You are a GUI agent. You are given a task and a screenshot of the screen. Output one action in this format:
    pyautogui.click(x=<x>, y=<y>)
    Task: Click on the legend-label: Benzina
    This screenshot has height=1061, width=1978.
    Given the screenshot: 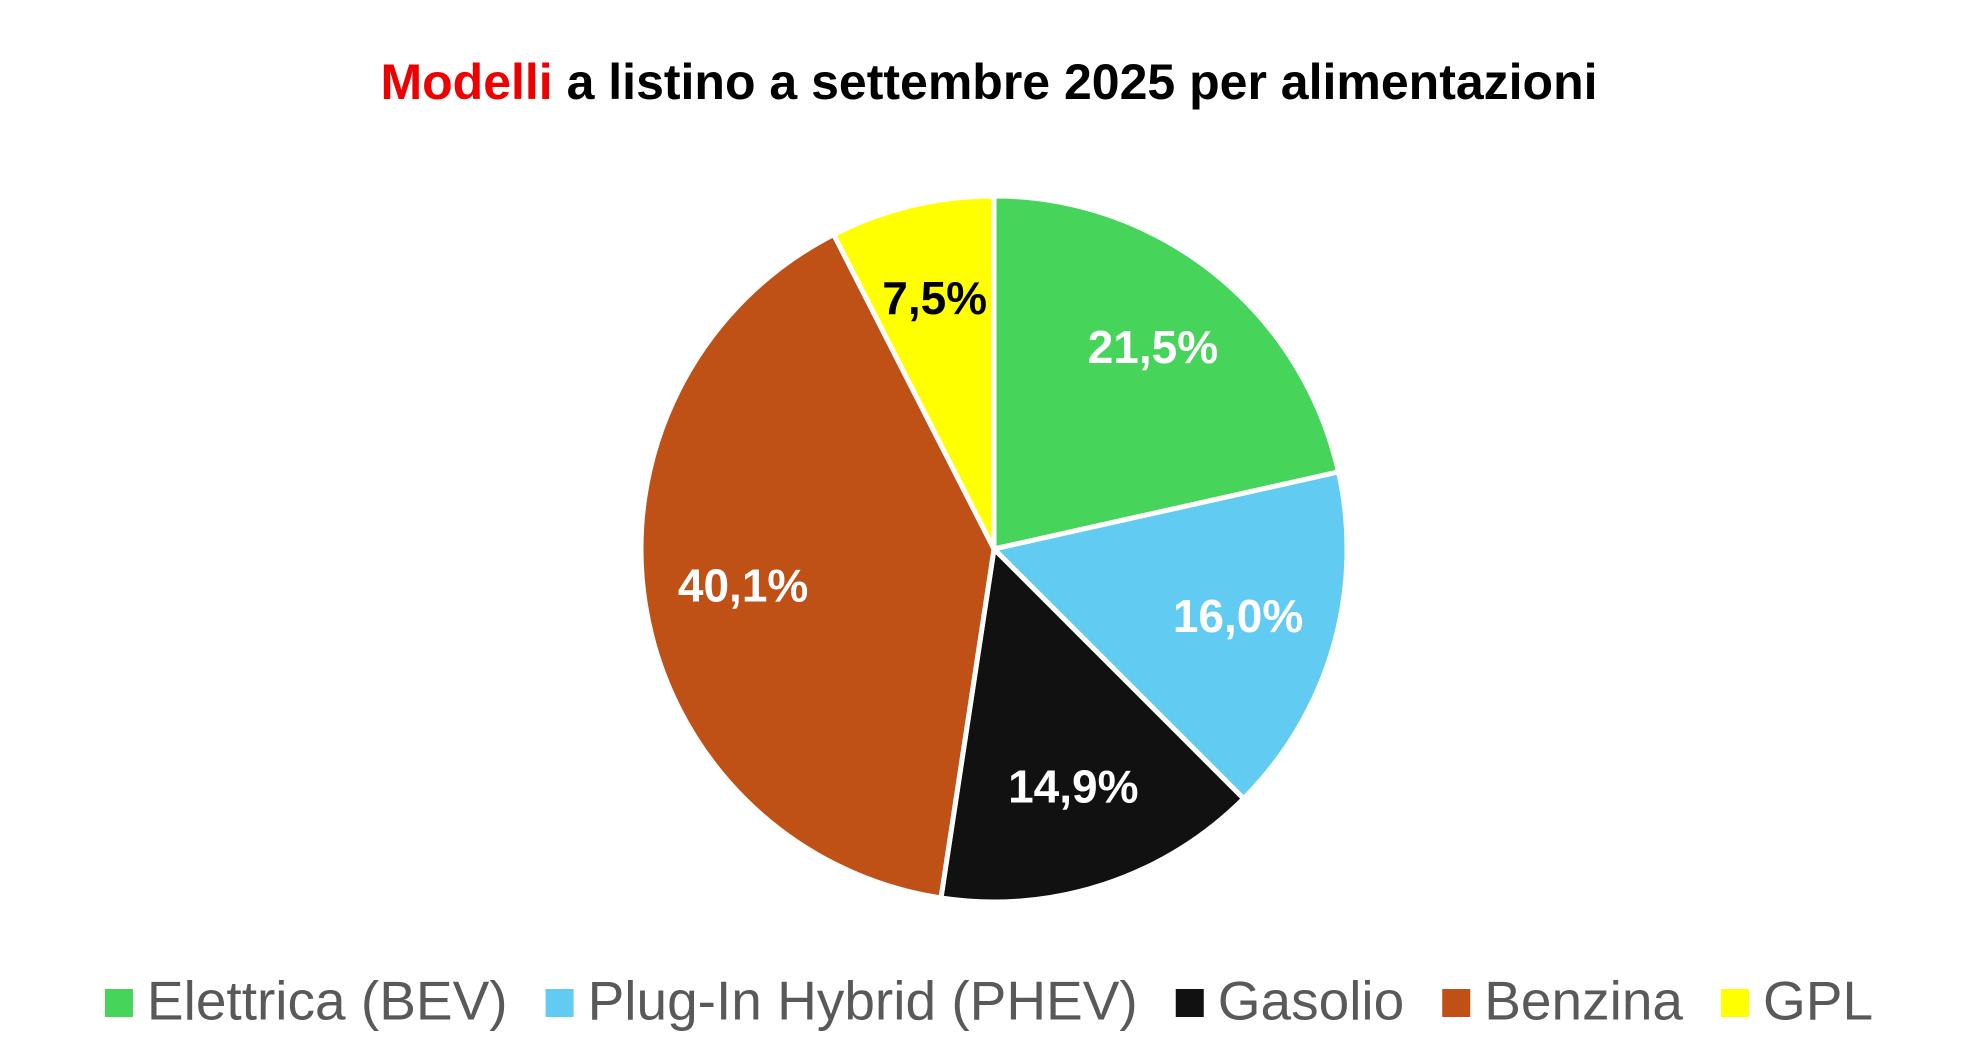 What is the action you would take?
    pyautogui.click(x=1583, y=1001)
    